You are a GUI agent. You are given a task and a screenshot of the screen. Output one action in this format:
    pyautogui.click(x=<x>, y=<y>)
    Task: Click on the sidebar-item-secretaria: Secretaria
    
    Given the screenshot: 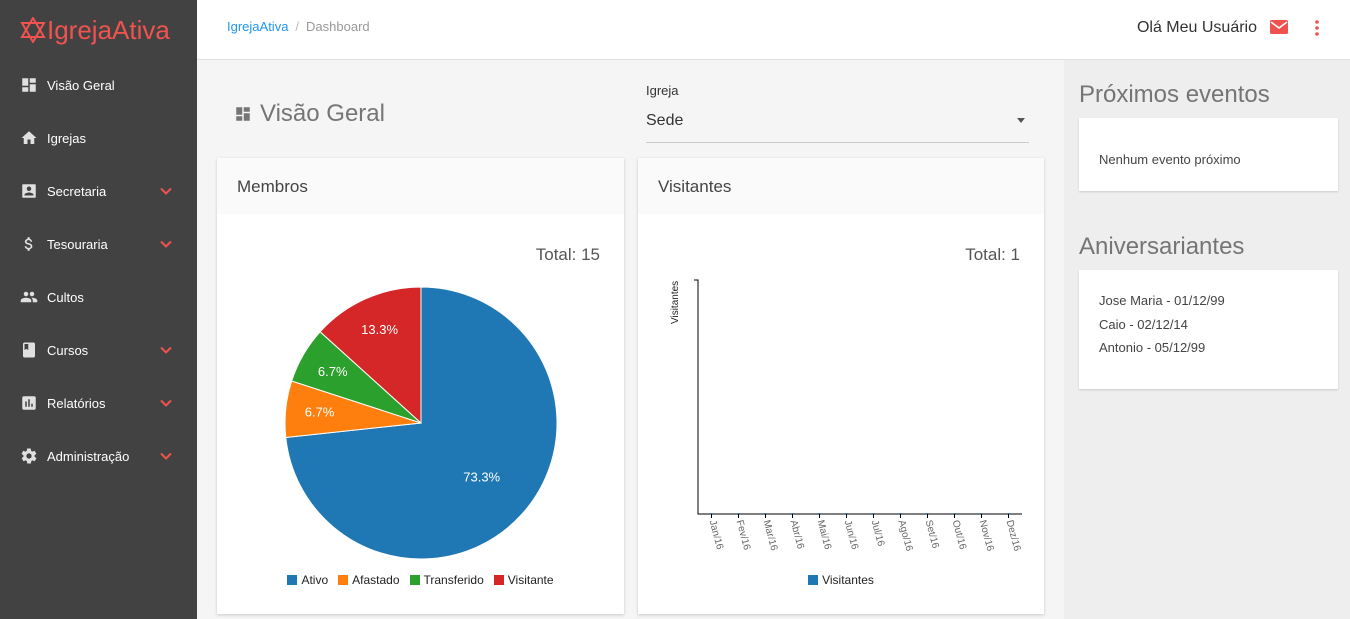 What is the action you would take?
    pyautogui.click(x=98, y=191)
    